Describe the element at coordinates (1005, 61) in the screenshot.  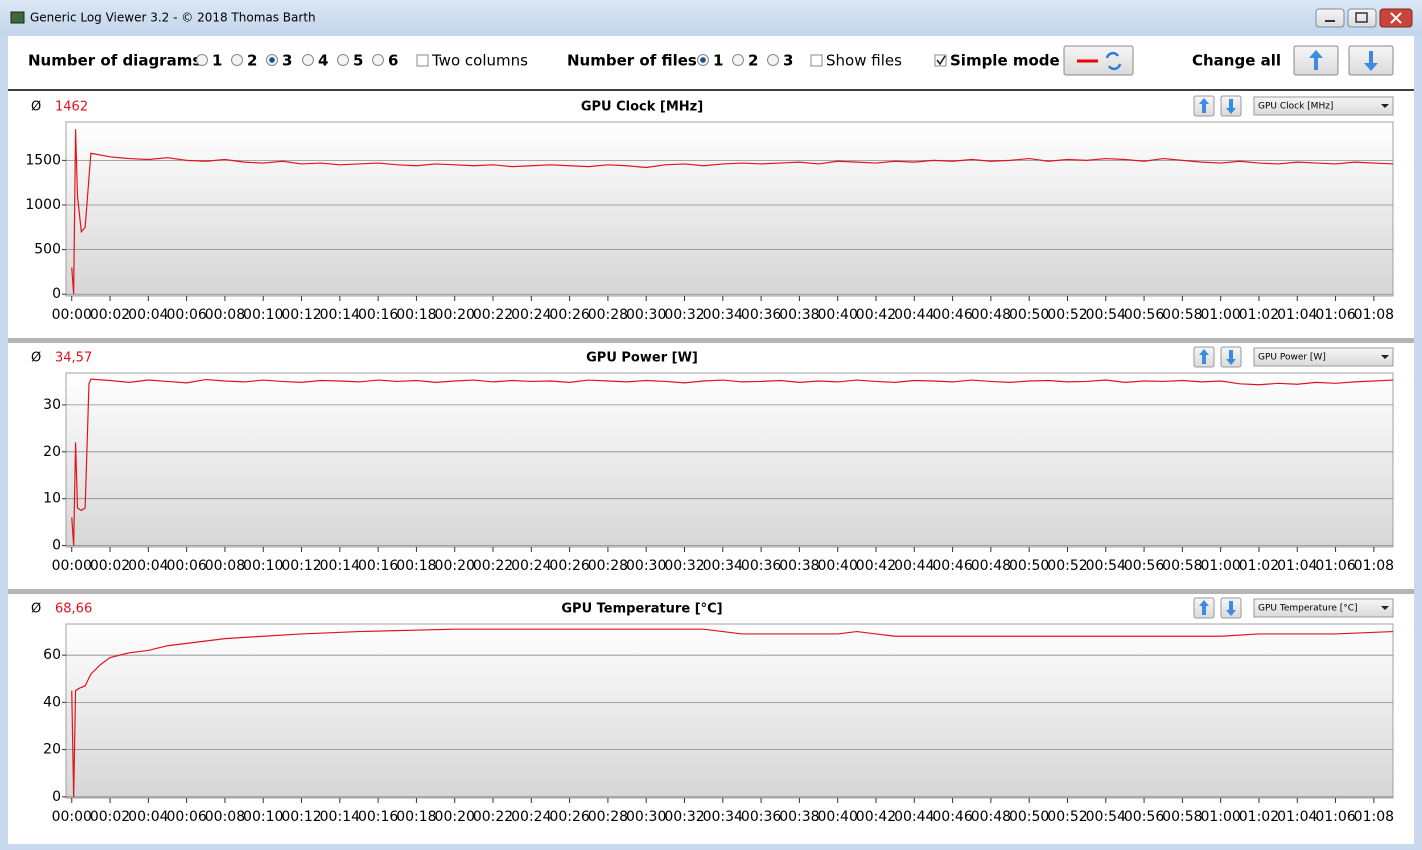
I see `simple-mode-label: Simple mode` at that location.